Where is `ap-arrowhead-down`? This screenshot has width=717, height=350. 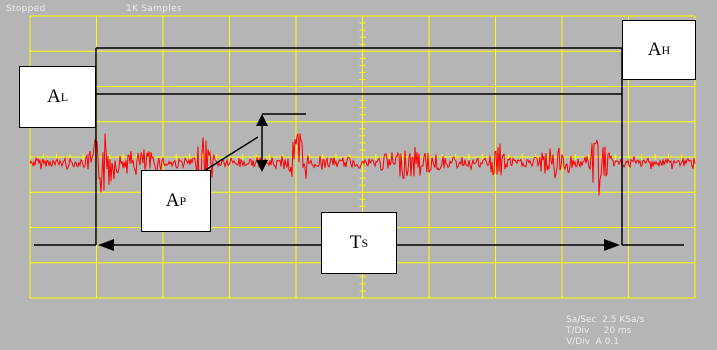 ap-arrowhead-down is located at coordinates (262, 166).